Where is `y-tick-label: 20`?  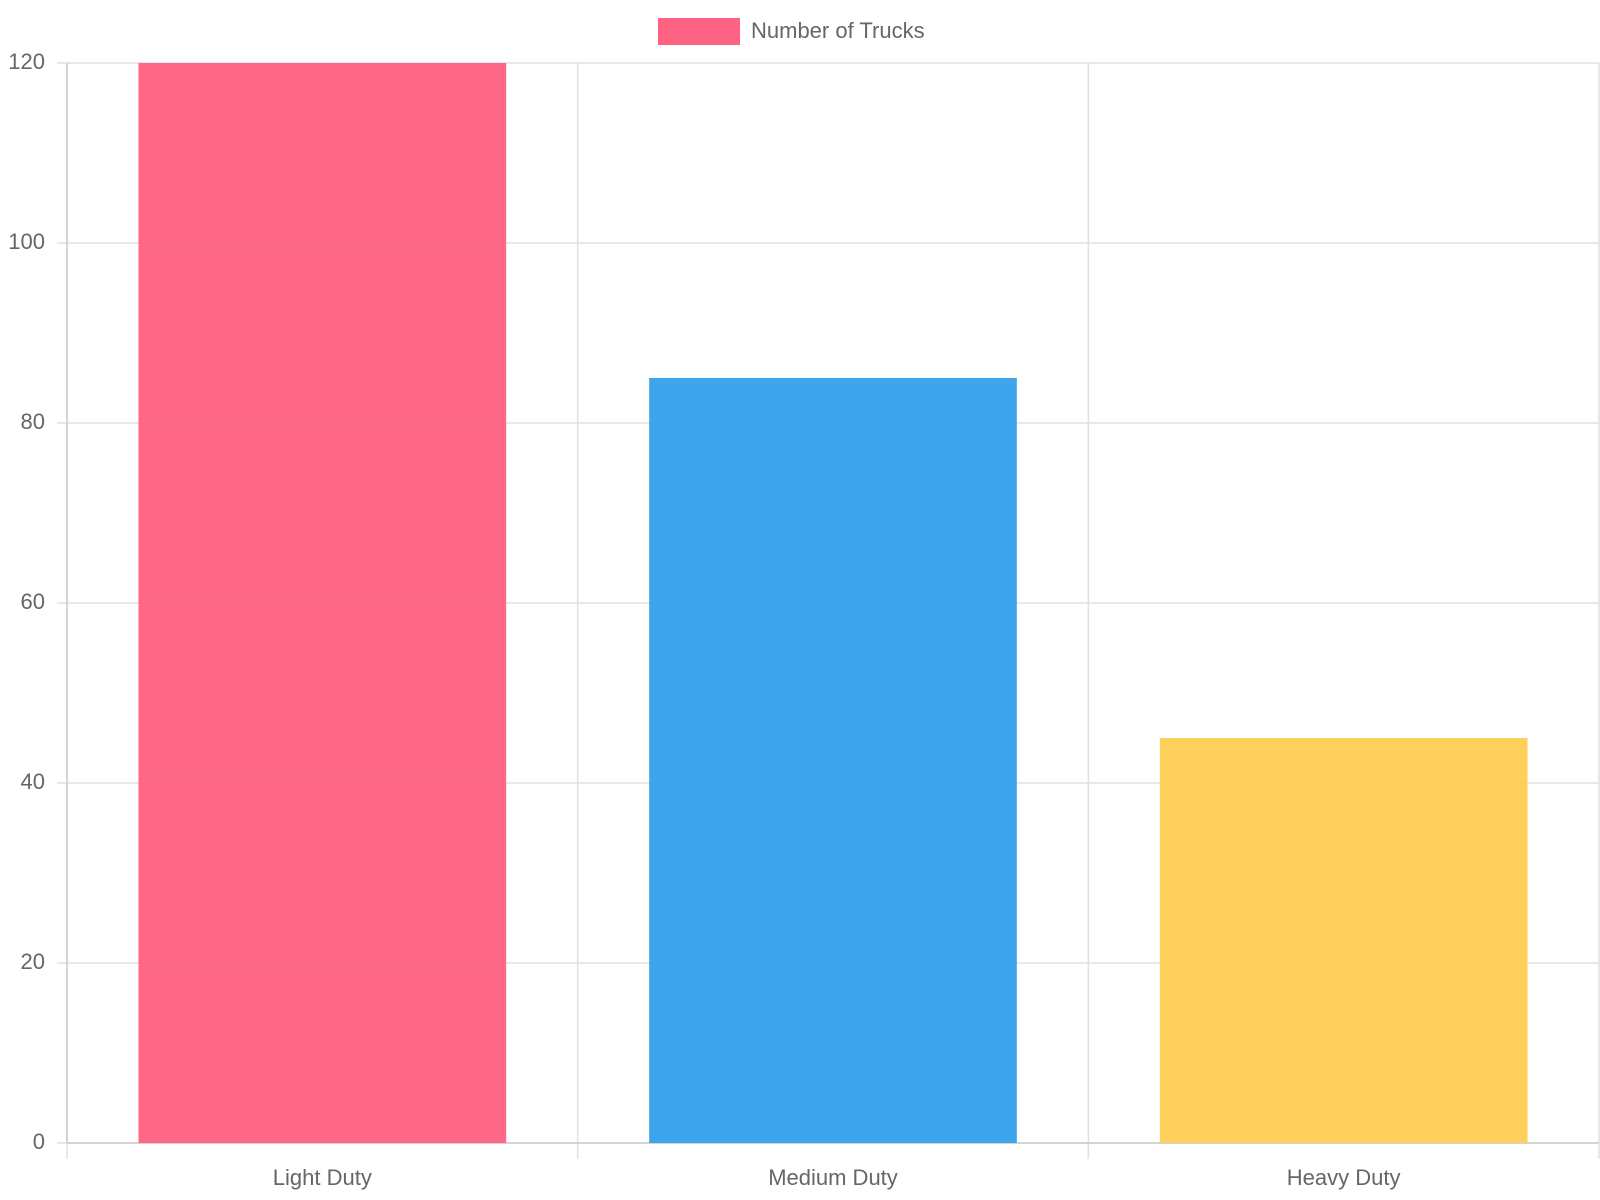
y-tick-label: 20 is located at coordinates (33, 961).